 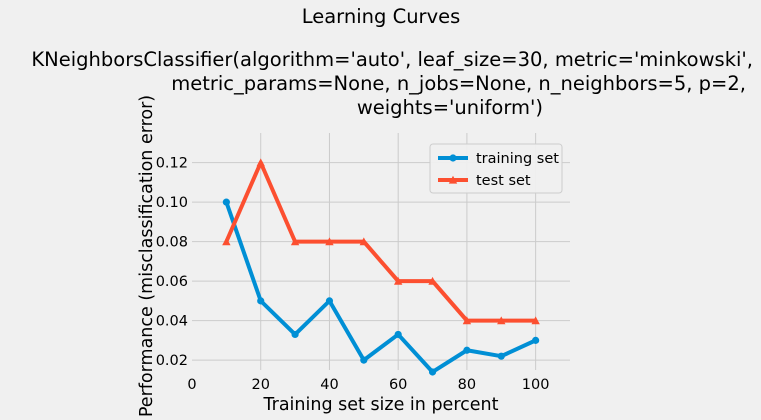 What do you see at coordinates (191, 385) in the screenshot?
I see `x-tick-label: 0` at bounding box center [191, 385].